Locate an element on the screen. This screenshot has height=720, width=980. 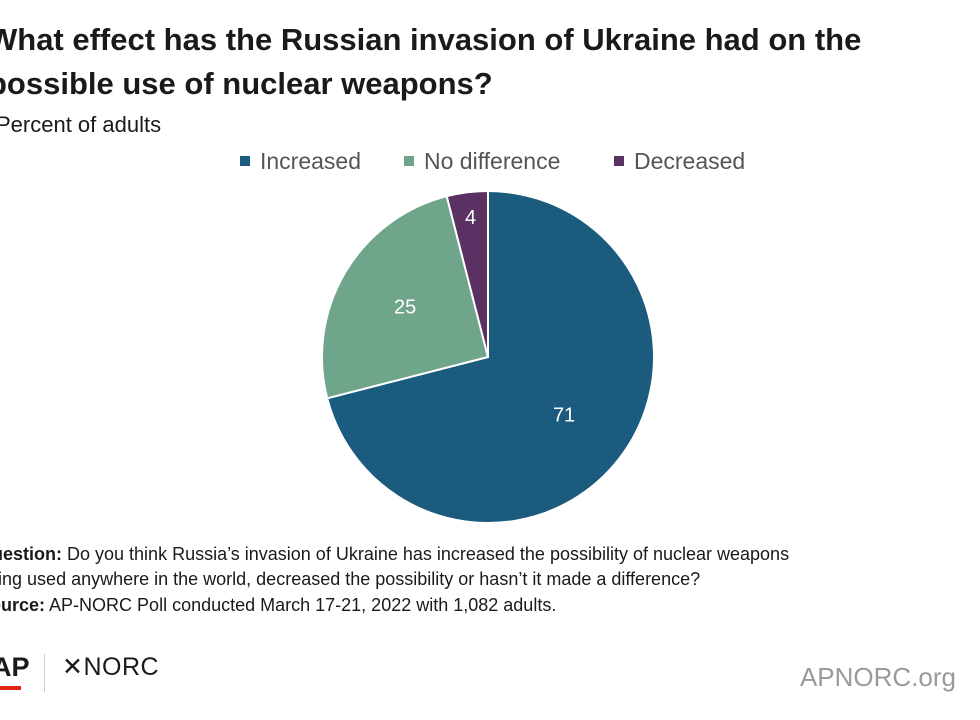
legend-item-decreased: Decreased is located at coordinates (679, 161).